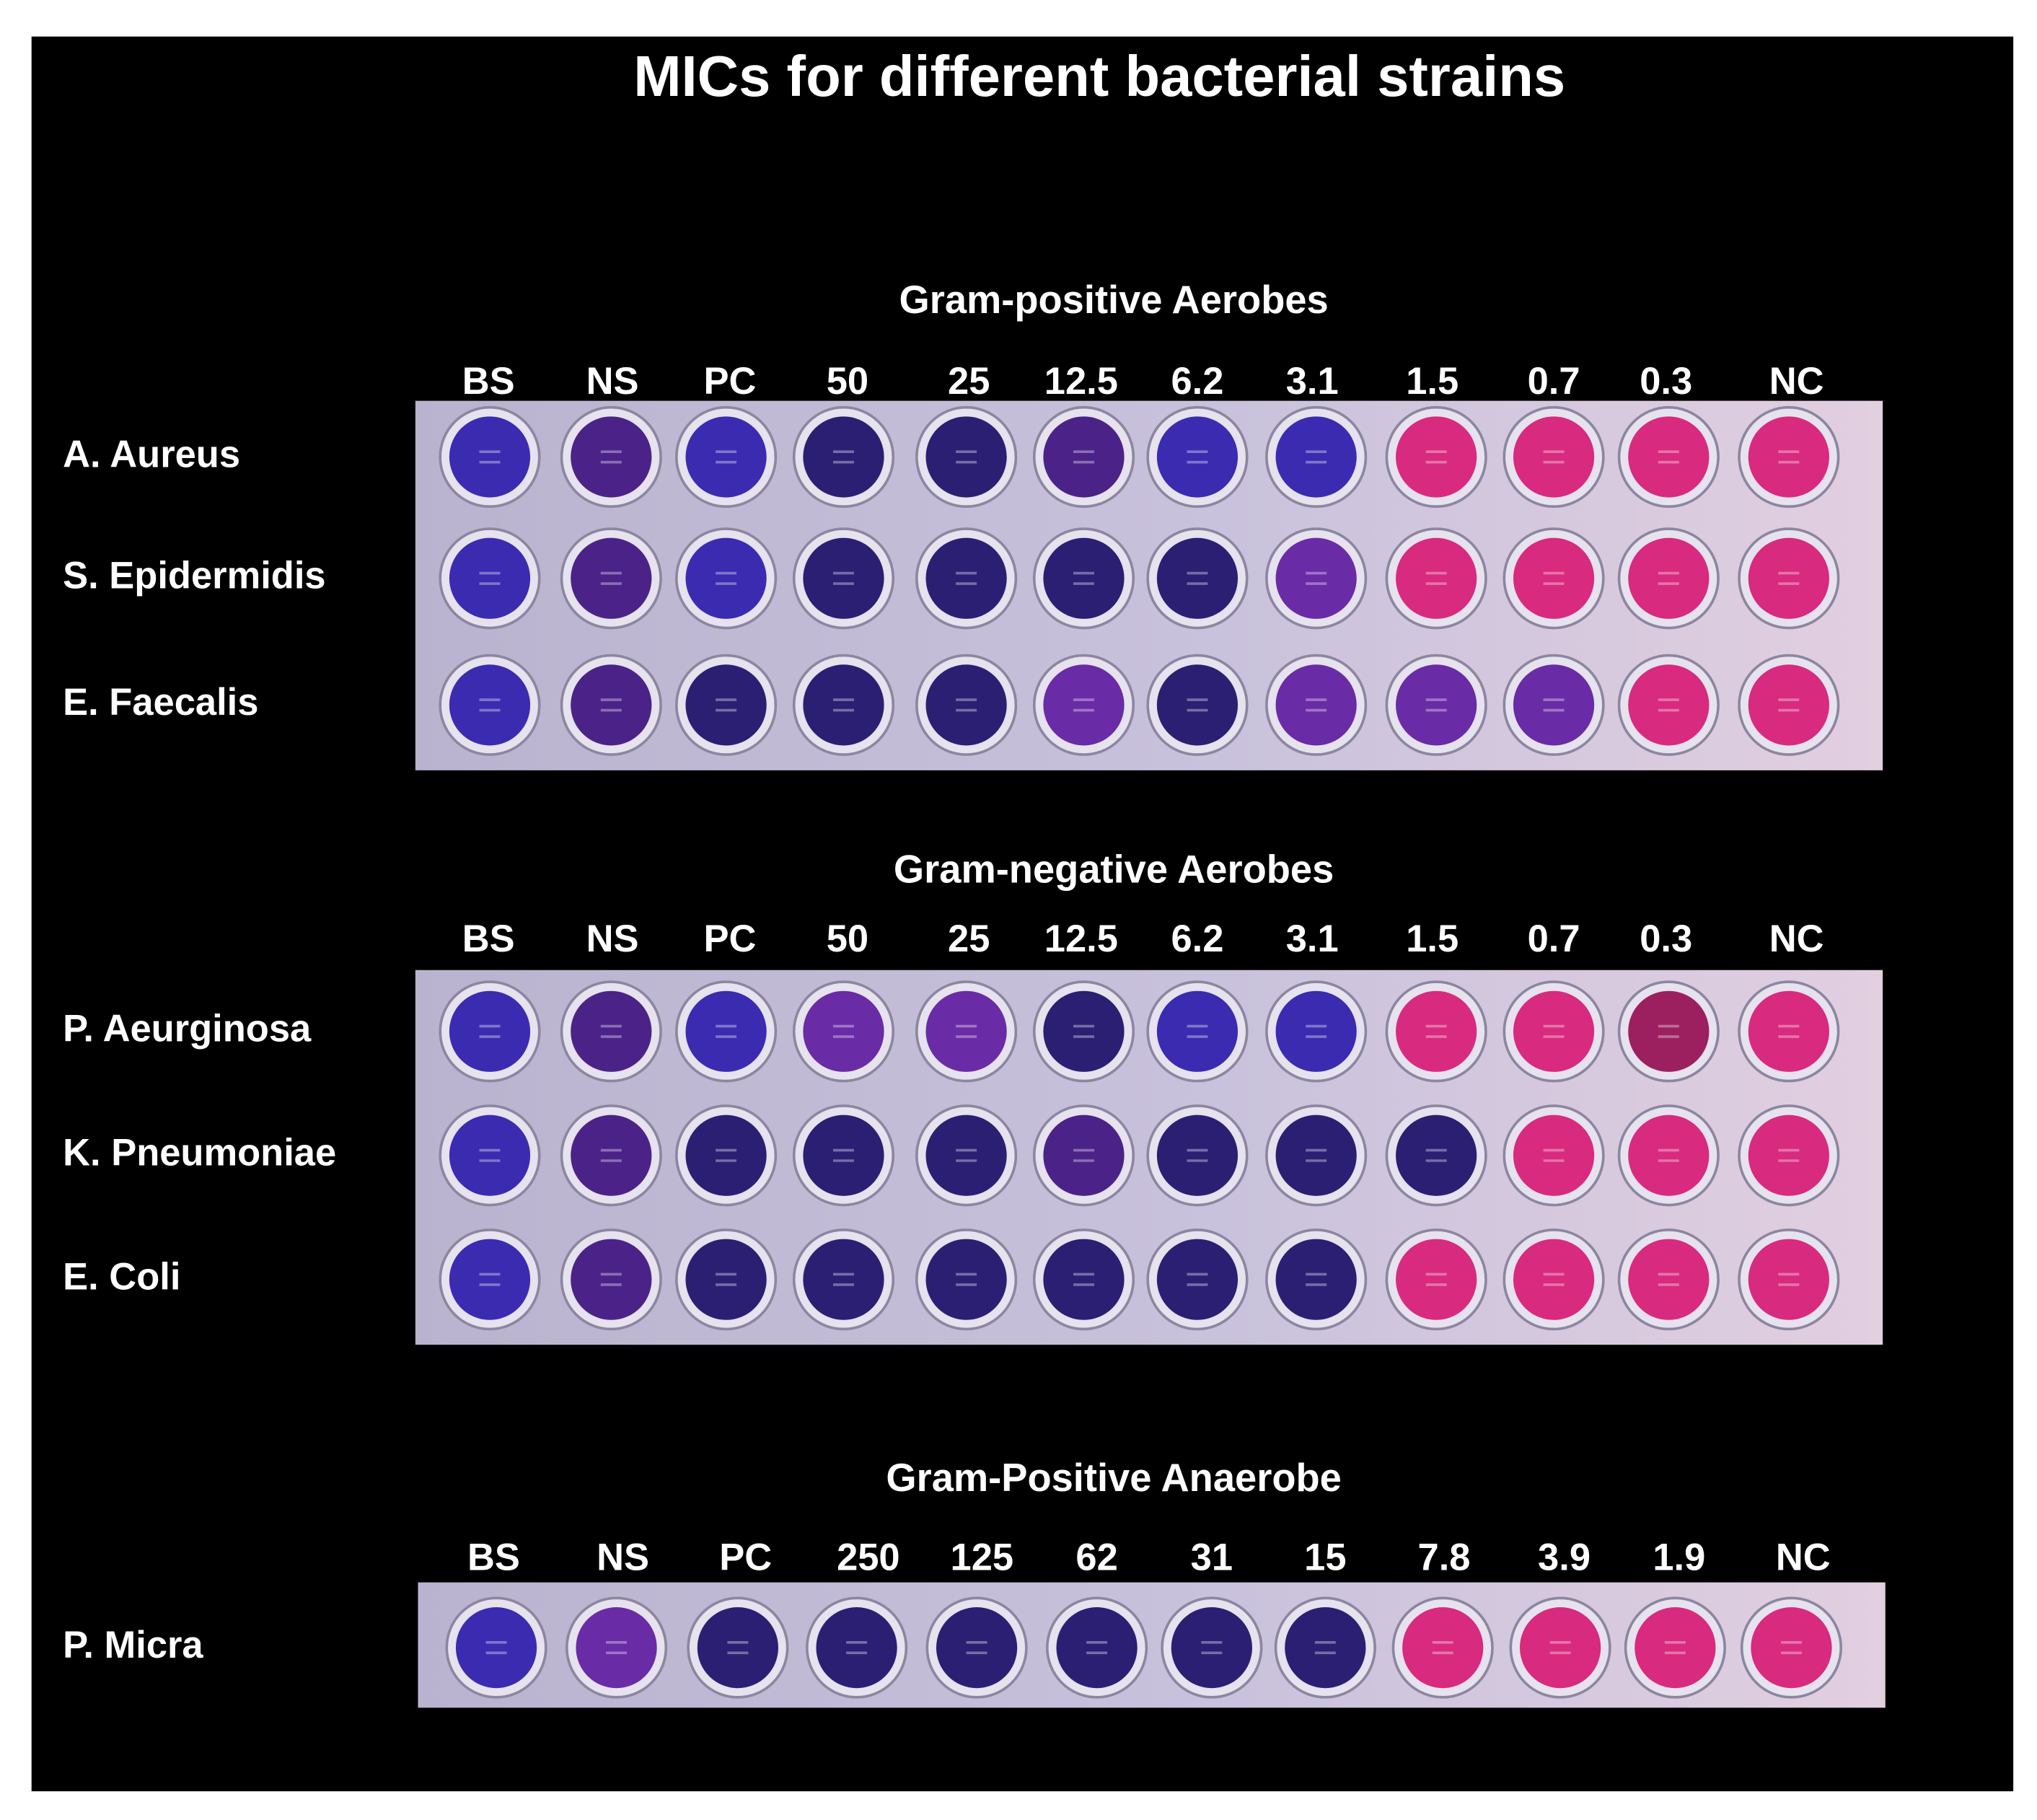 The height and width of the screenshot is (1820, 2037). I want to click on column-label: NS, so click(623, 1558).